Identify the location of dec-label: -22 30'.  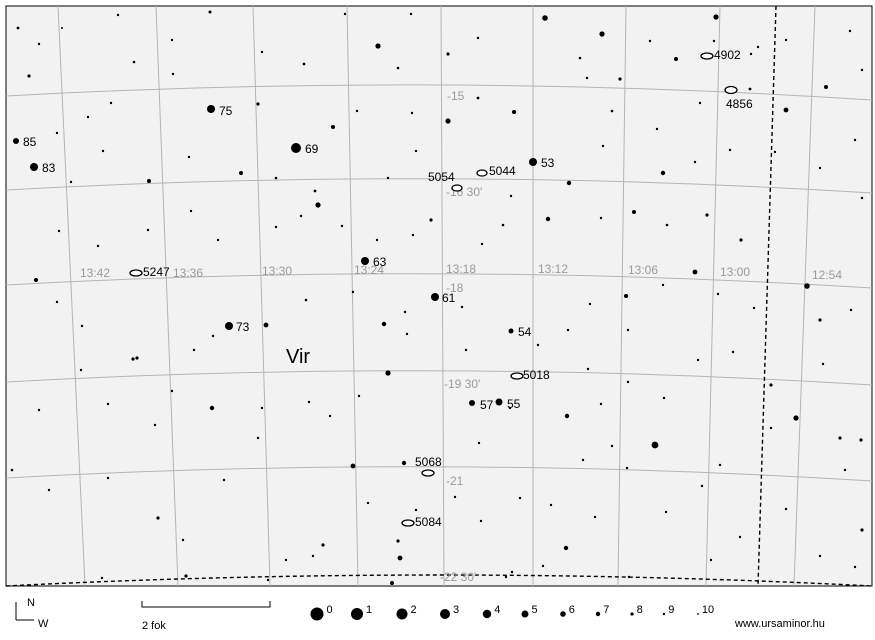
(458, 577).